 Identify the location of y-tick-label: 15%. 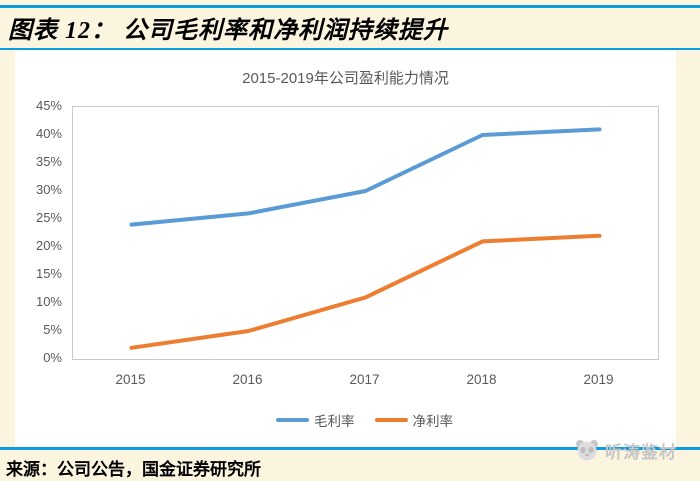
(48, 273).